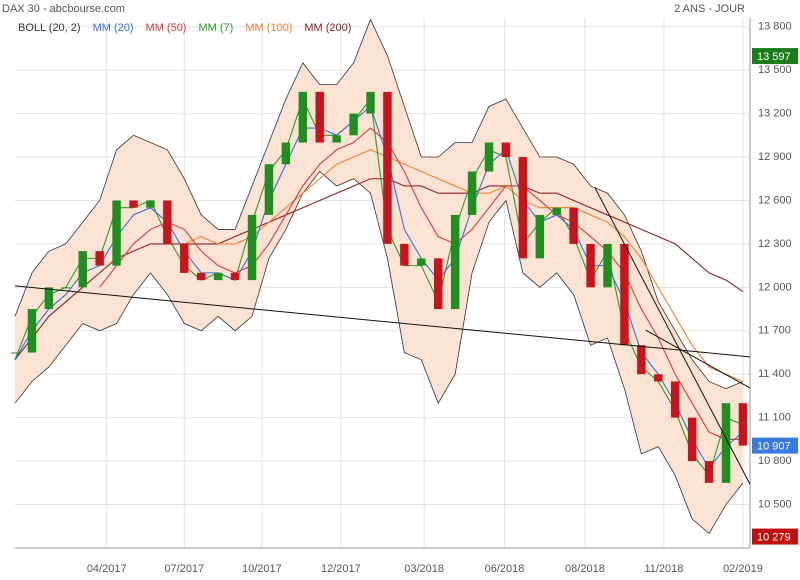 The height and width of the screenshot is (580, 800). I want to click on y-tick-label: 13 800, so click(775, 27).